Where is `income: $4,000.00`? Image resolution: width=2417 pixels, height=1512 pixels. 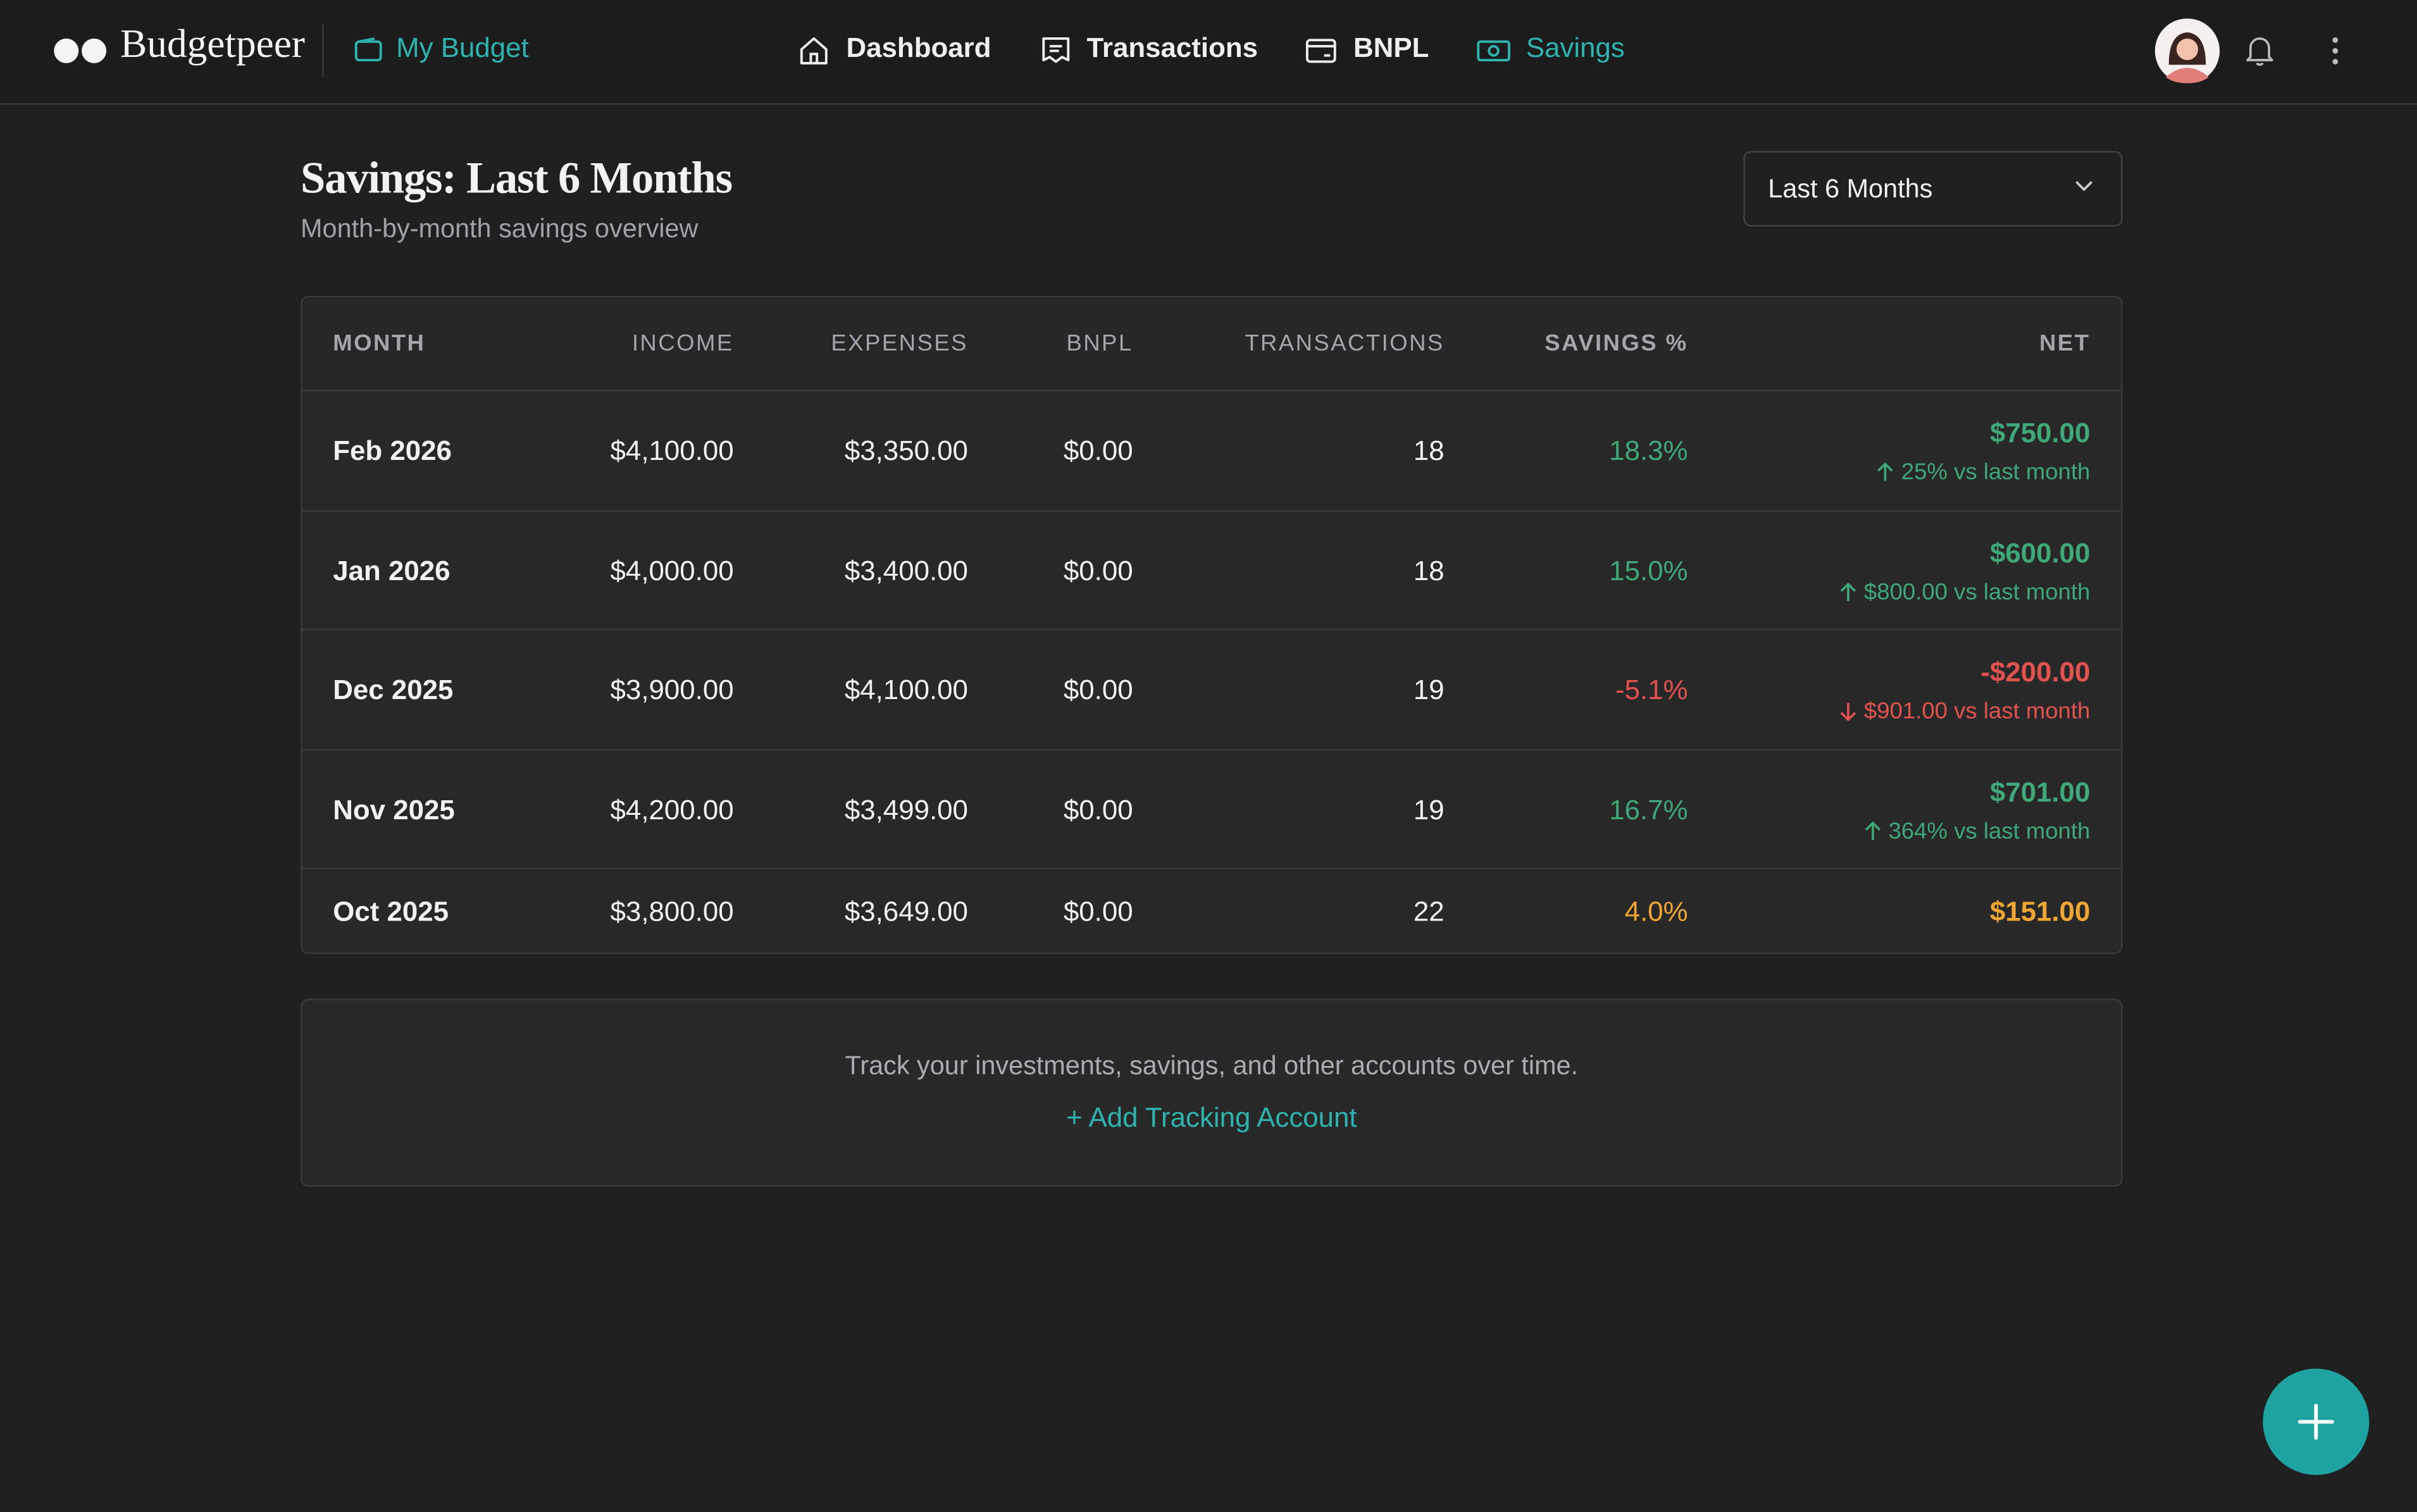 income: $4,000.00 is located at coordinates (672, 570).